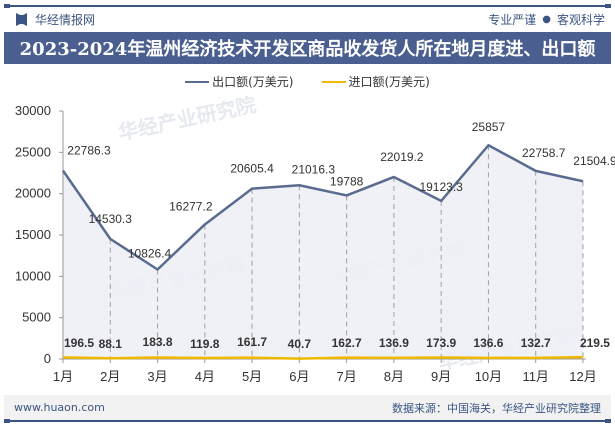  What do you see at coordinates (191, 206) in the screenshot?
I see `export-data-label: 16277.2` at bounding box center [191, 206].